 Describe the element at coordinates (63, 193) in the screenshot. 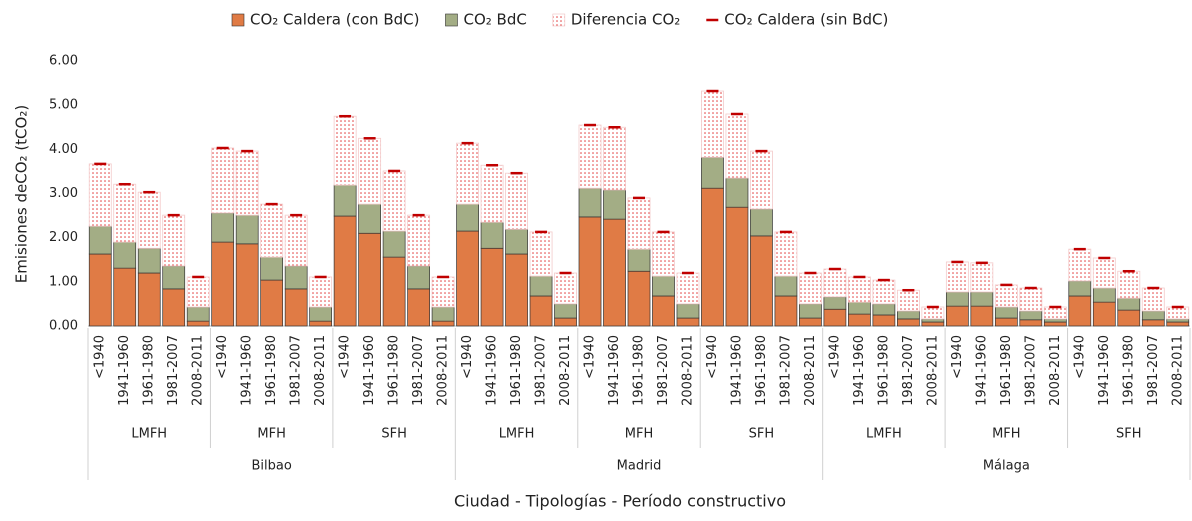

I see `y-tick-label: 3.00` at that location.